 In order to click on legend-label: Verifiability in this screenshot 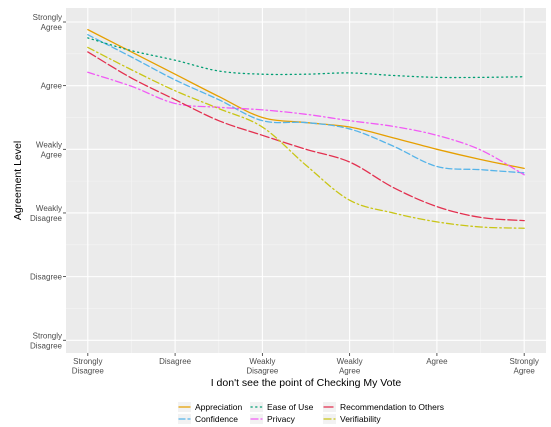, I will do `click(360, 419)`.